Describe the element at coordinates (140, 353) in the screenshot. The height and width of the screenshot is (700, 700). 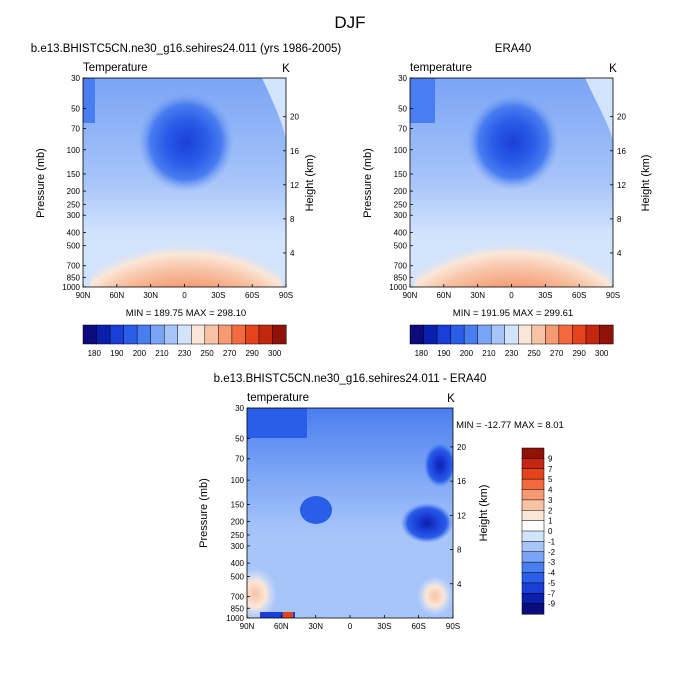
I see `colorbar-label: 200` at that location.